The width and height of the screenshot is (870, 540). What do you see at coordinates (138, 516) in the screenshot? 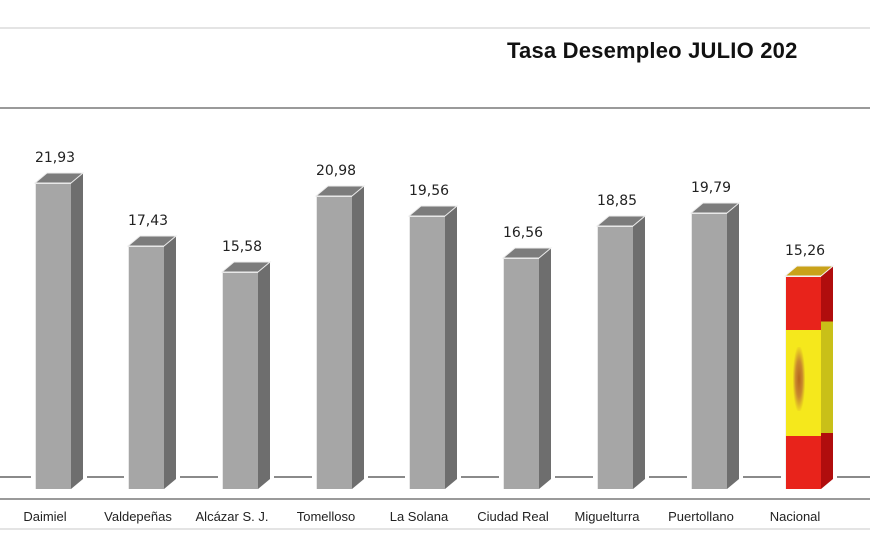
I see `x-axis-tick-label: Valdepeñas` at bounding box center [138, 516].